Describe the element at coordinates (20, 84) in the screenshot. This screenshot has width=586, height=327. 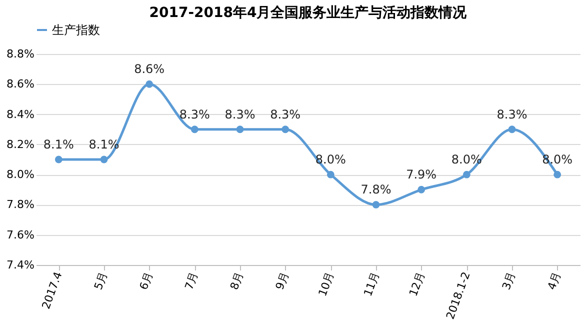
I see `y-tick-label: 8.6%` at that location.